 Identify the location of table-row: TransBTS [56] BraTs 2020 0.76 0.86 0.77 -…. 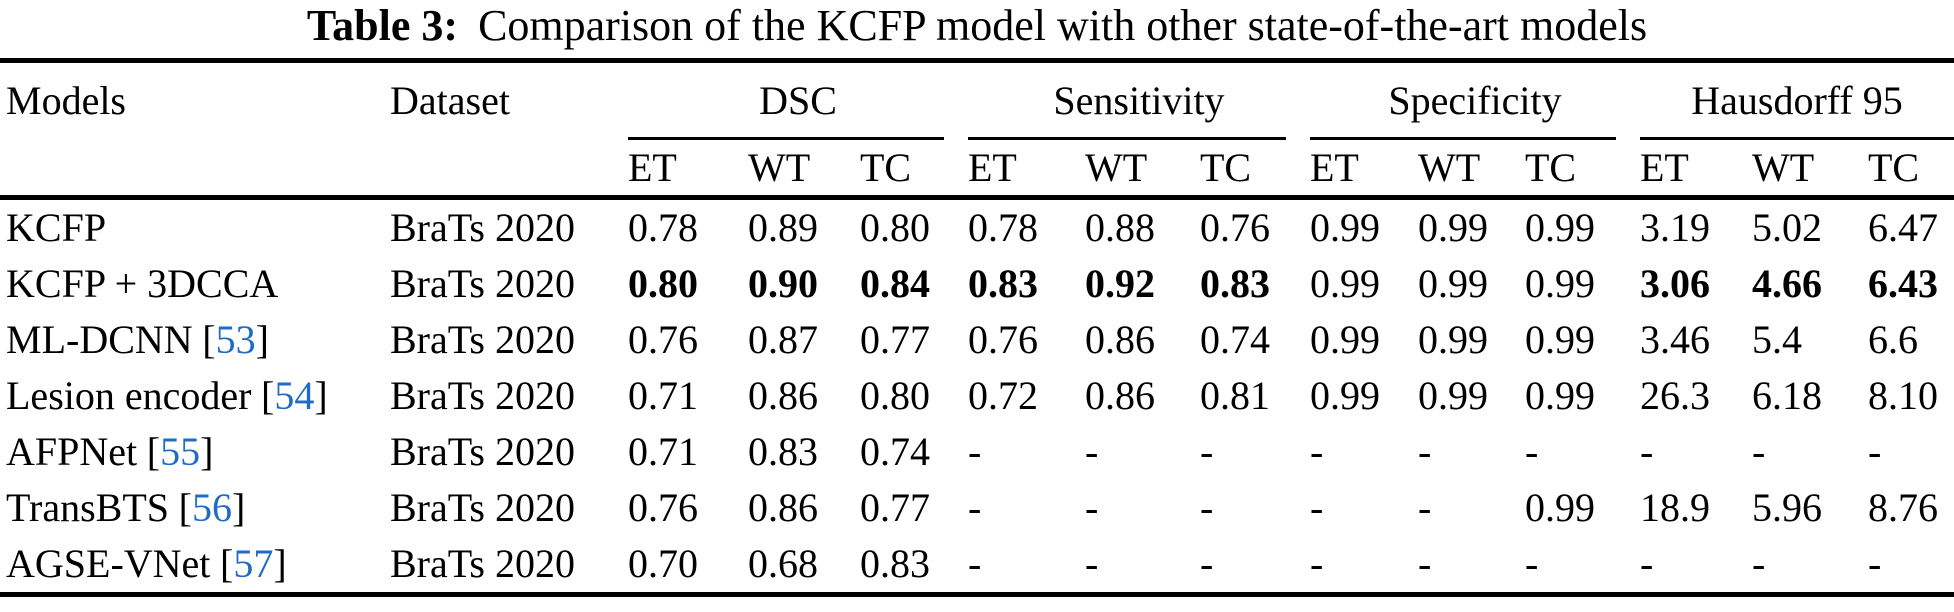
(977, 508).